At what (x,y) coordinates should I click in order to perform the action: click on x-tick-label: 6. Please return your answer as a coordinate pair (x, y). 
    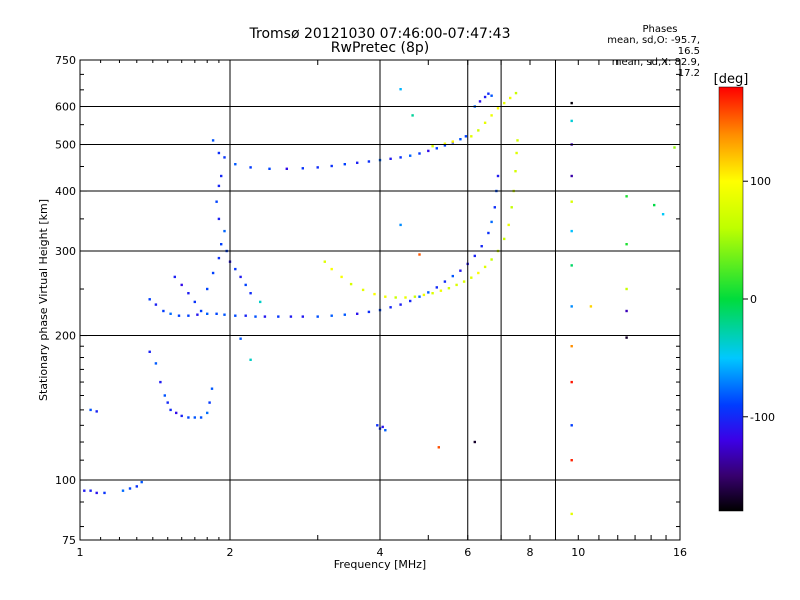
    Looking at the image, I should click on (467, 552).